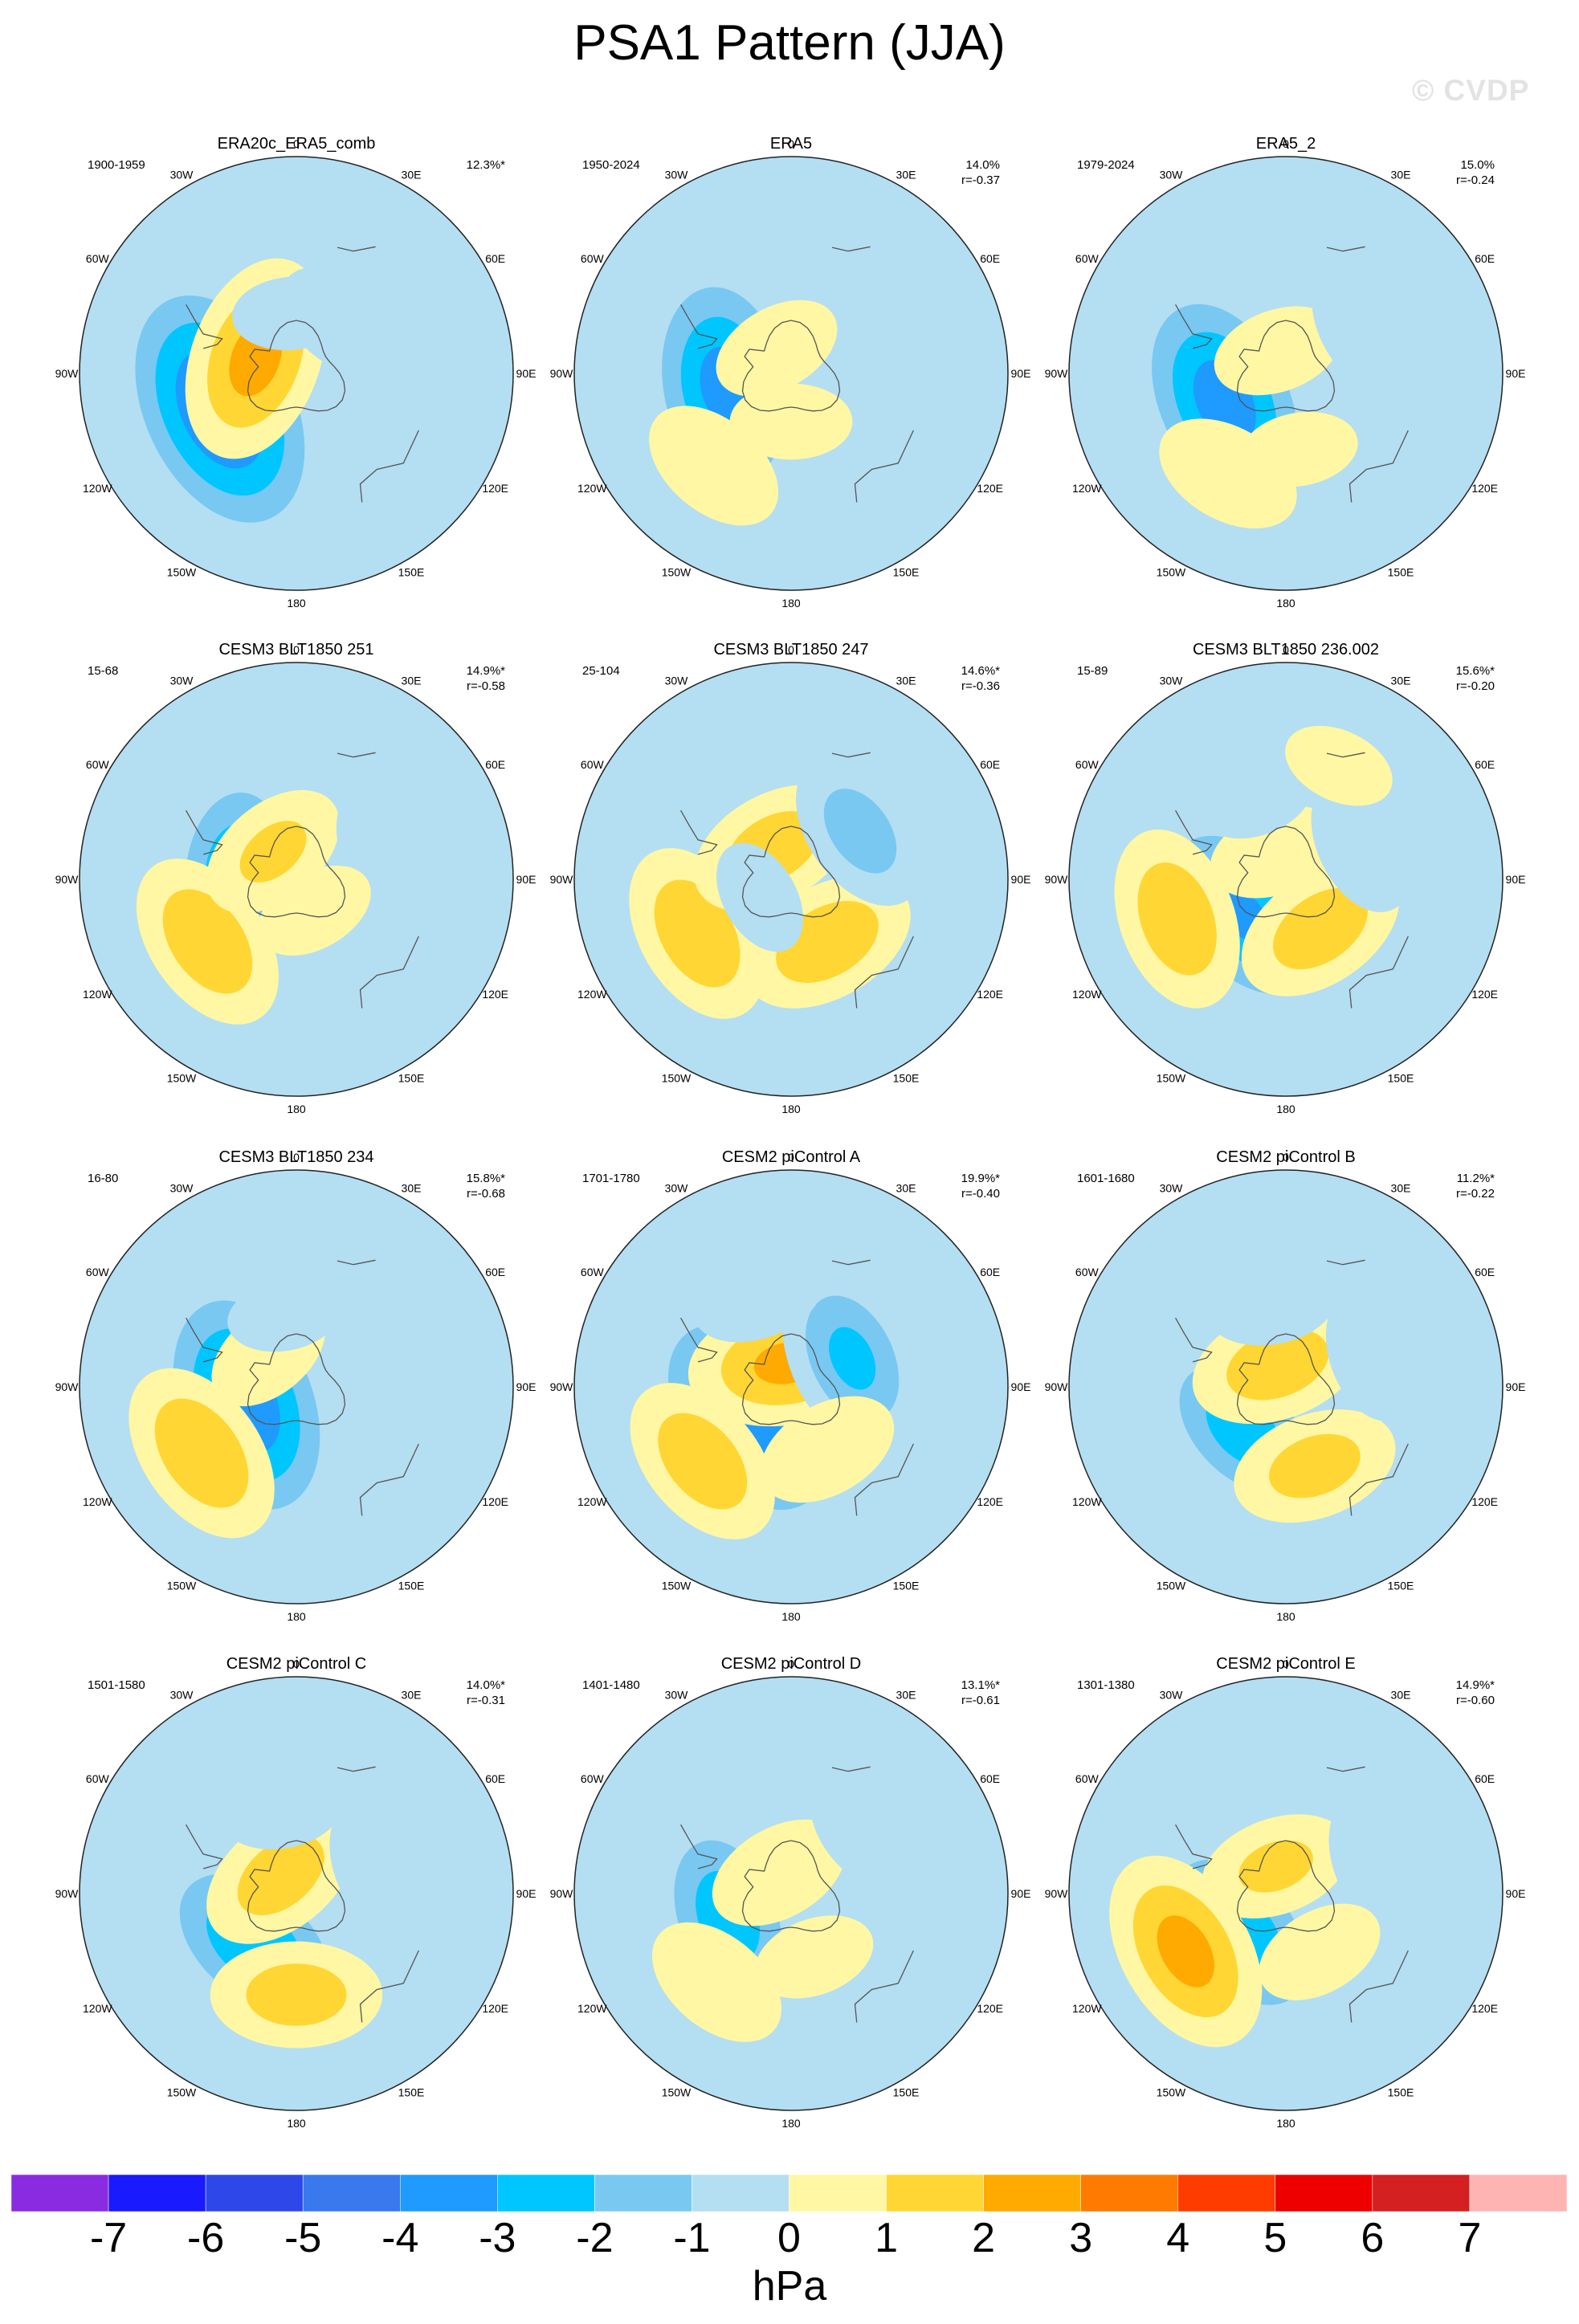 This screenshot has width=1579, height=2324. What do you see at coordinates (1286, 650) in the screenshot?
I see `panel-title: CESM3 BLT1850 236.002` at bounding box center [1286, 650].